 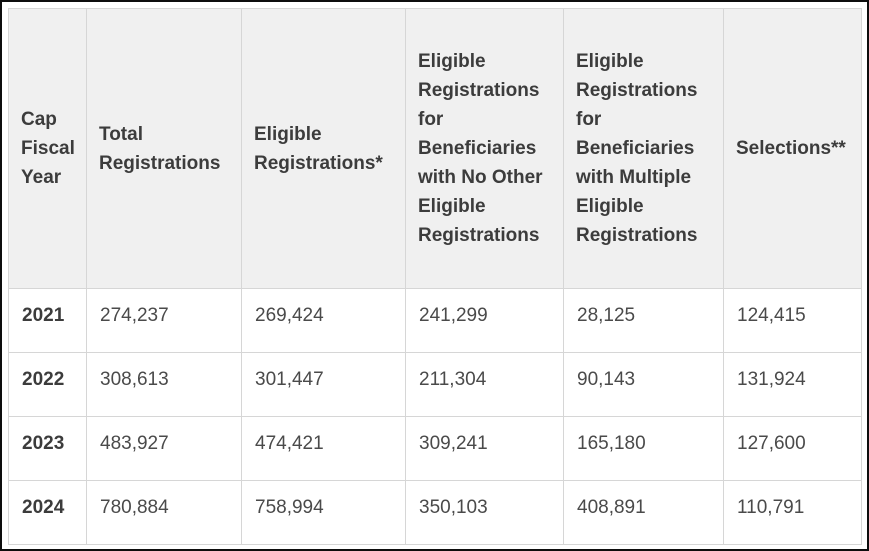 I want to click on year-cell: 2024, so click(x=47, y=512).